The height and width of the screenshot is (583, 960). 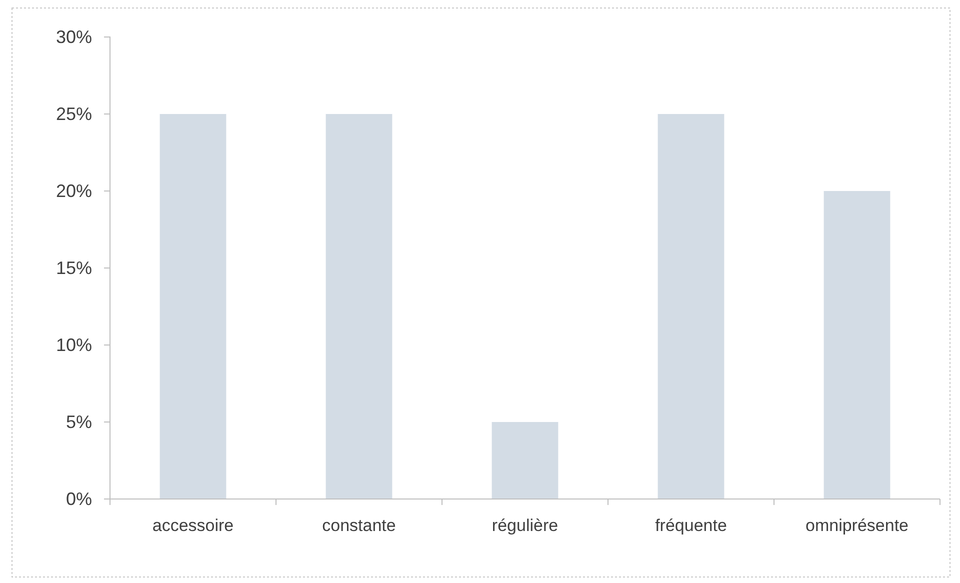 I want to click on x-tick-label: accessoire, so click(x=193, y=526).